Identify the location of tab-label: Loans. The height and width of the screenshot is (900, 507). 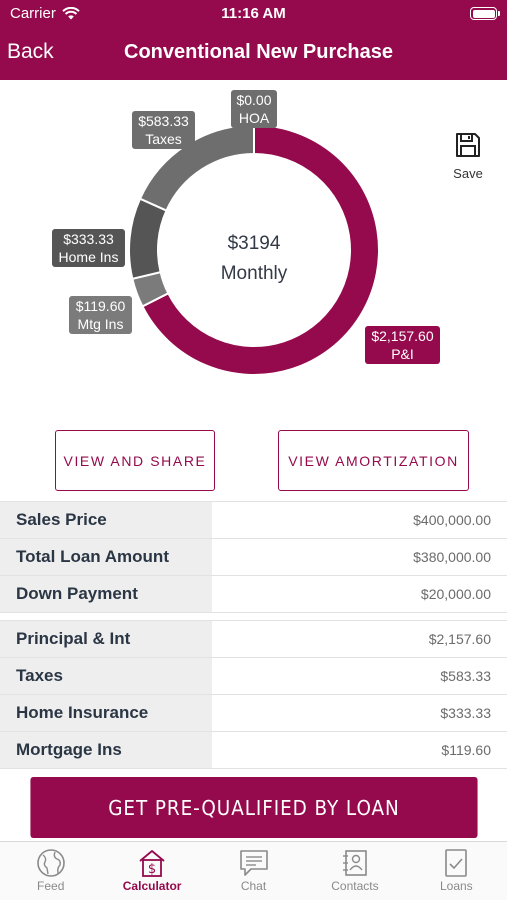
(456, 886).